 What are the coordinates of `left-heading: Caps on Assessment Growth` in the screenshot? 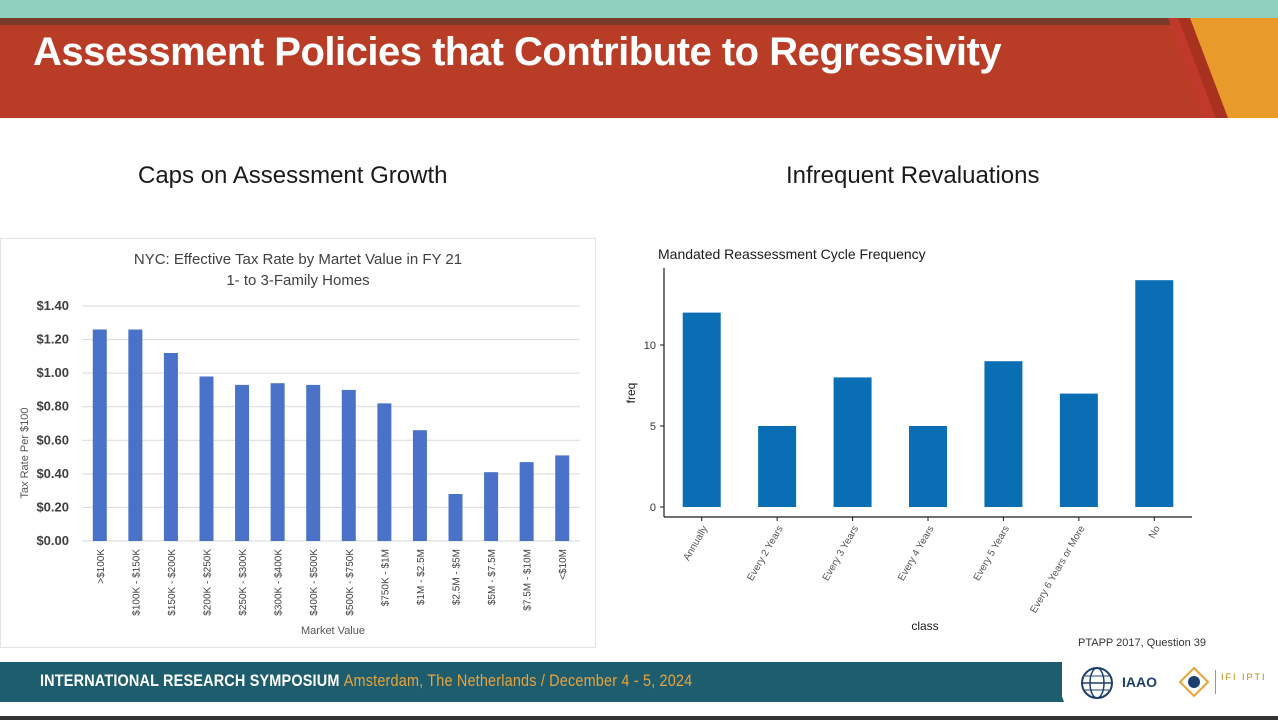 It's located at (293, 175).